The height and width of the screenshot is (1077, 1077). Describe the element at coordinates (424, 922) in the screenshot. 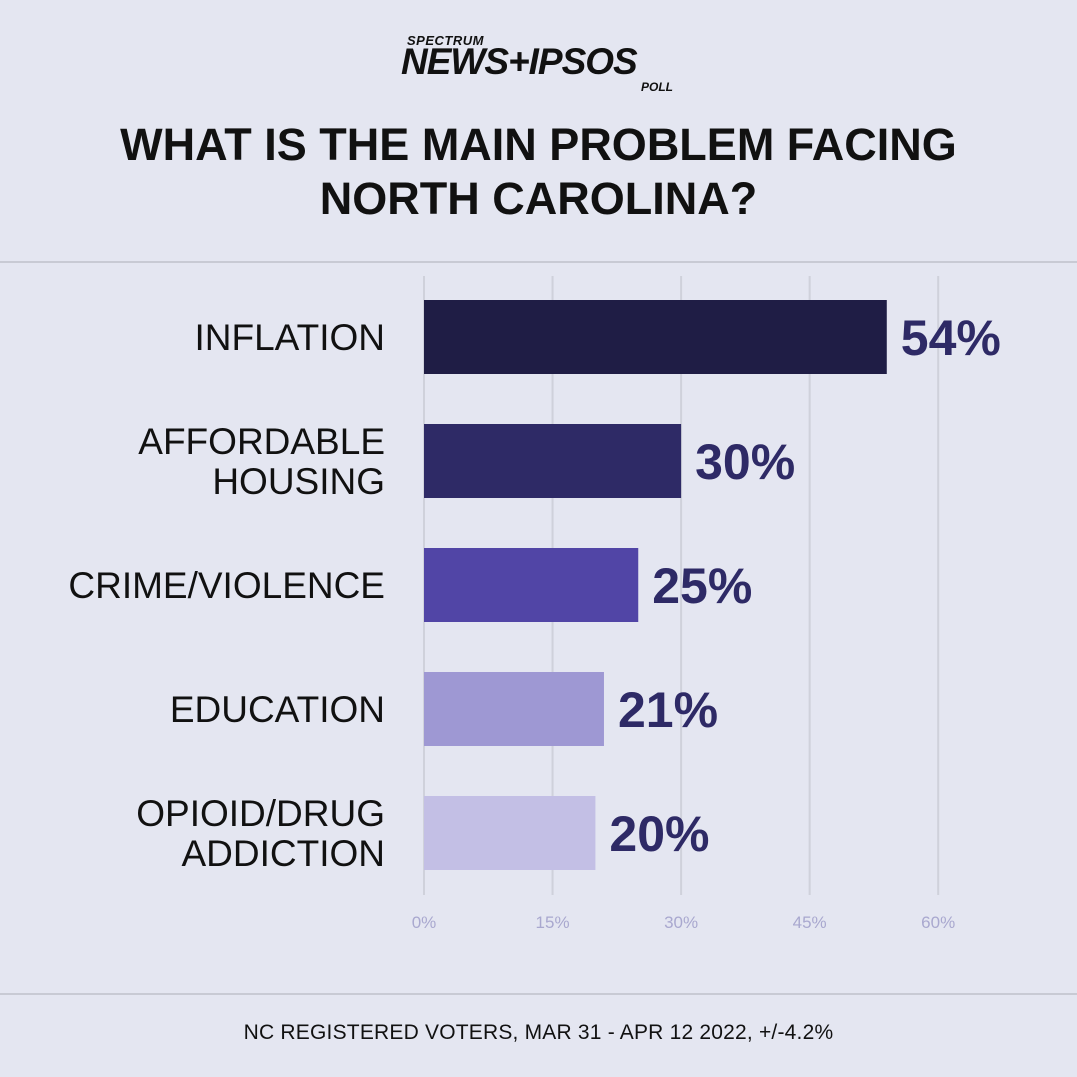

I see `x-tick-label: 0%` at that location.